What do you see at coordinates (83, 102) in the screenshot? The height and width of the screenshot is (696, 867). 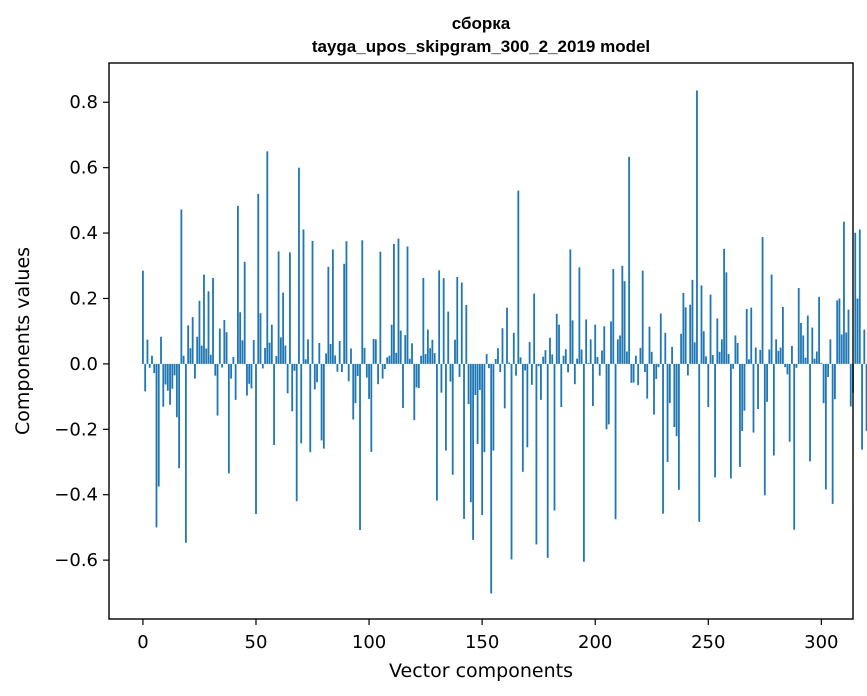 I see `y-tick-label: 0.8` at bounding box center [83, 102].